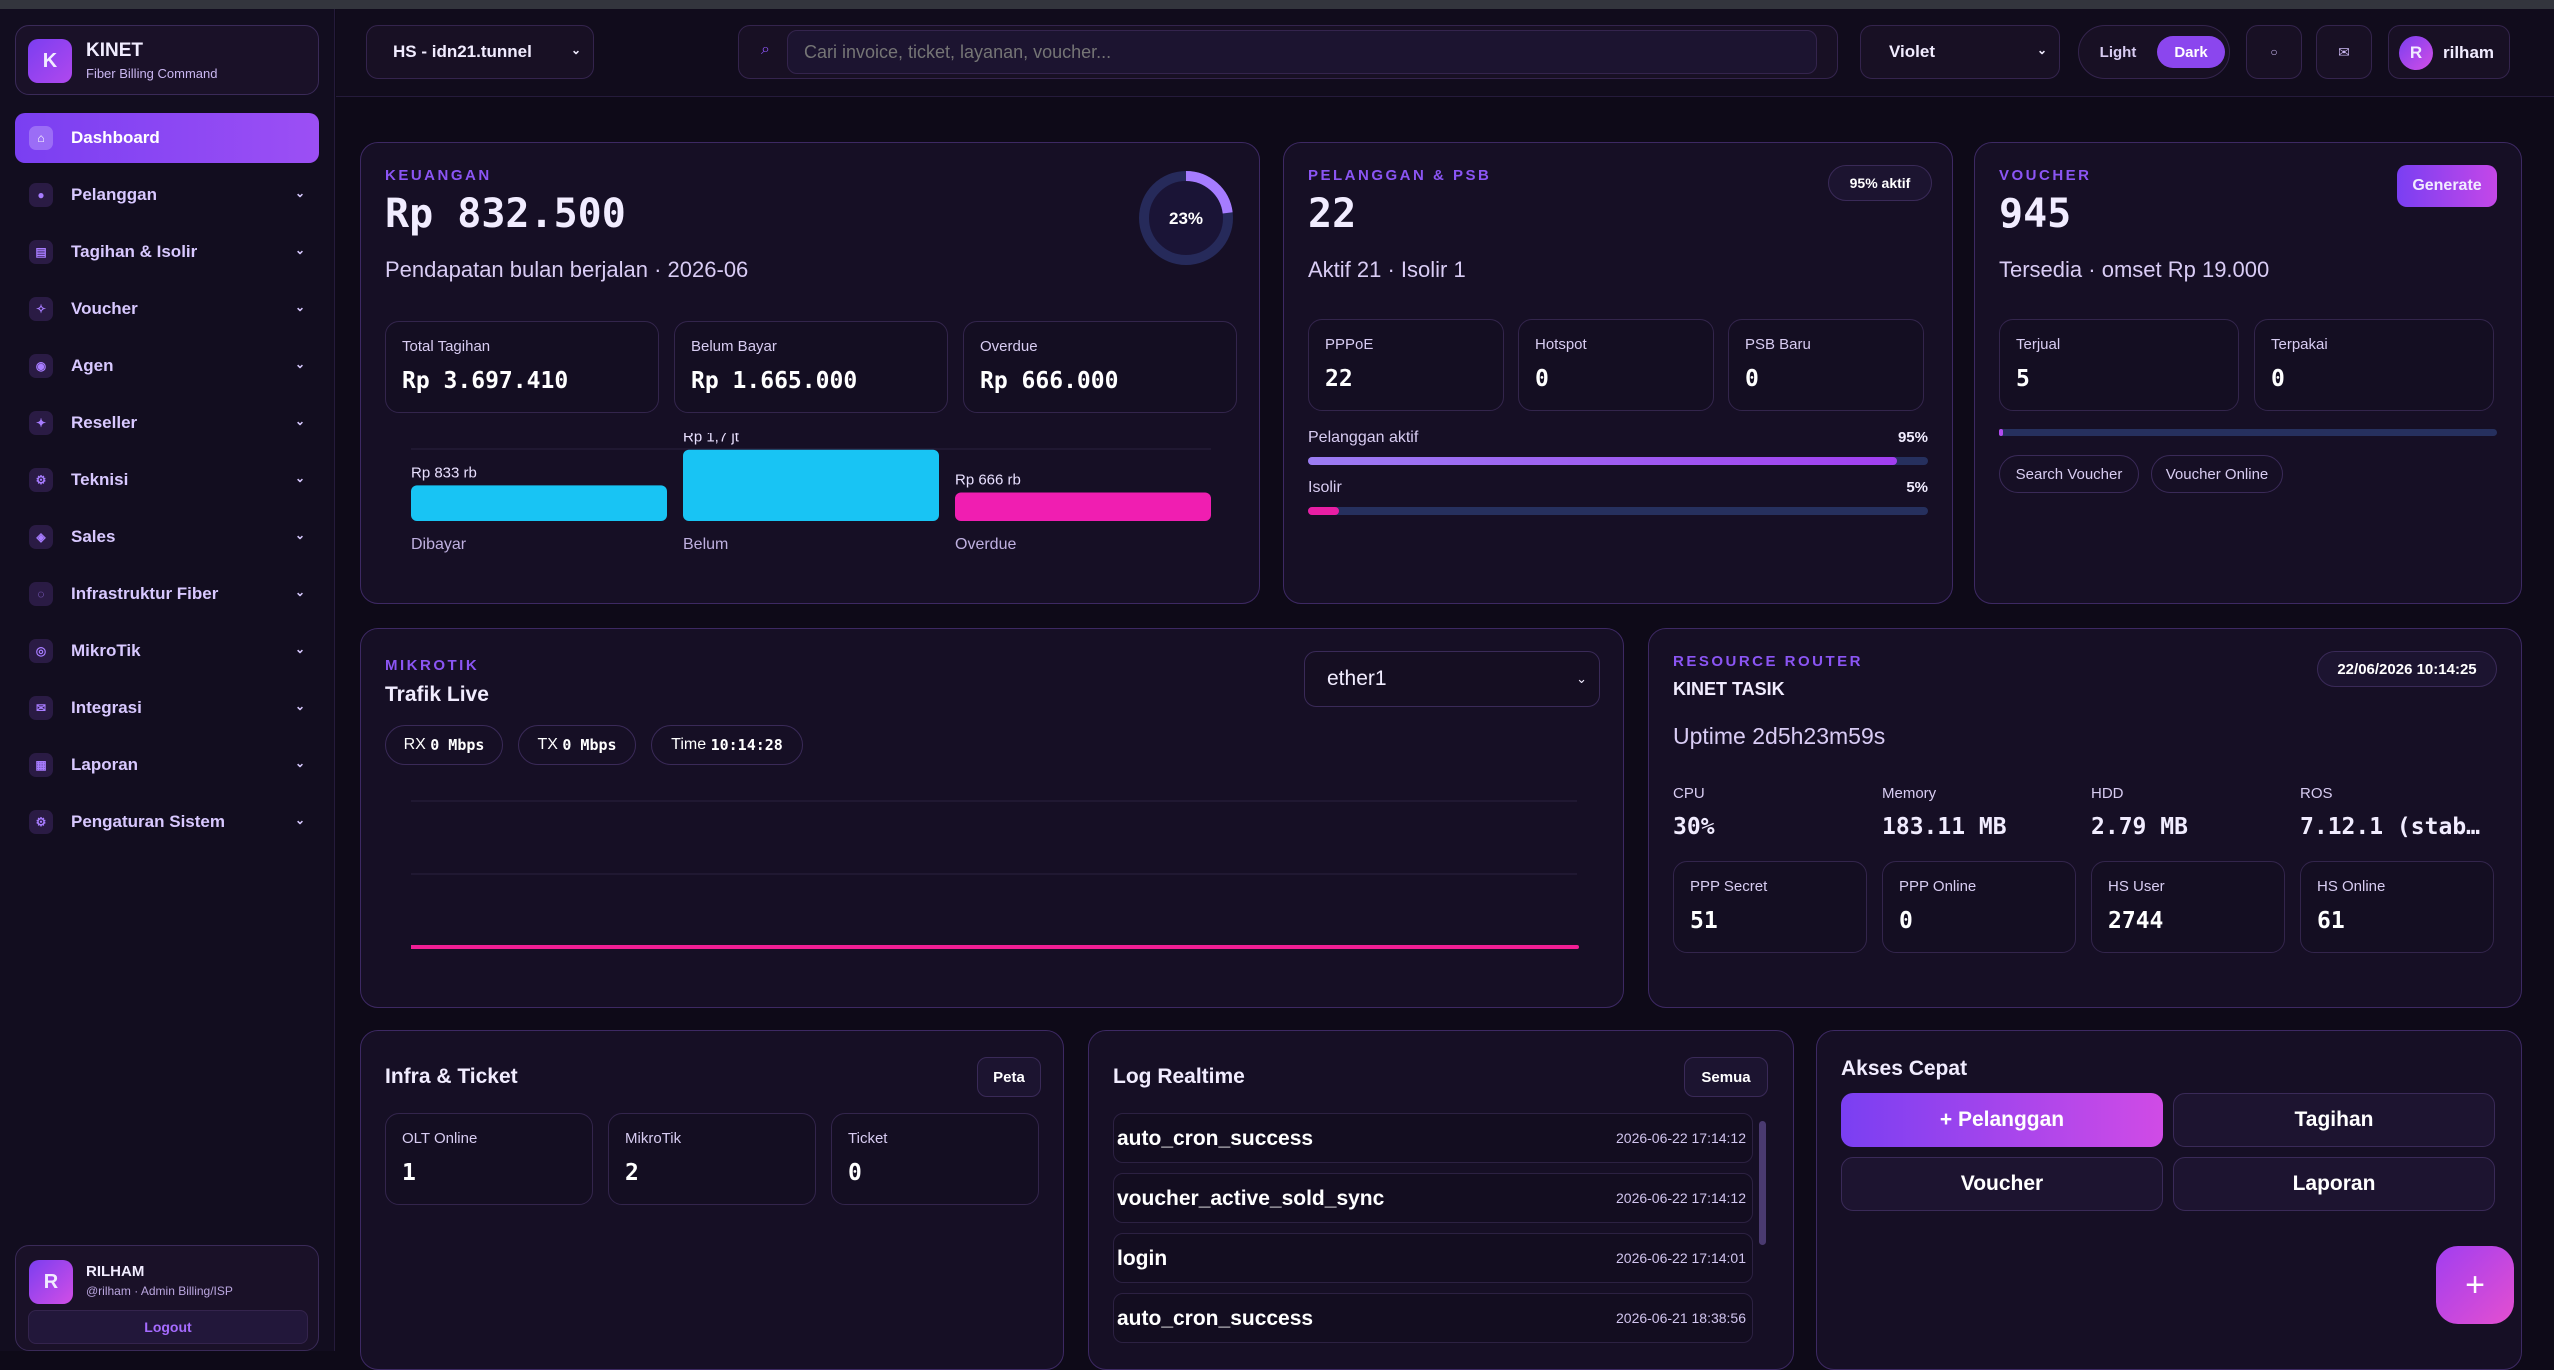 The height and width of the screenshot is (1370, 2554). I want to click on tx-value: 0 Mbps, so click(589, 745).